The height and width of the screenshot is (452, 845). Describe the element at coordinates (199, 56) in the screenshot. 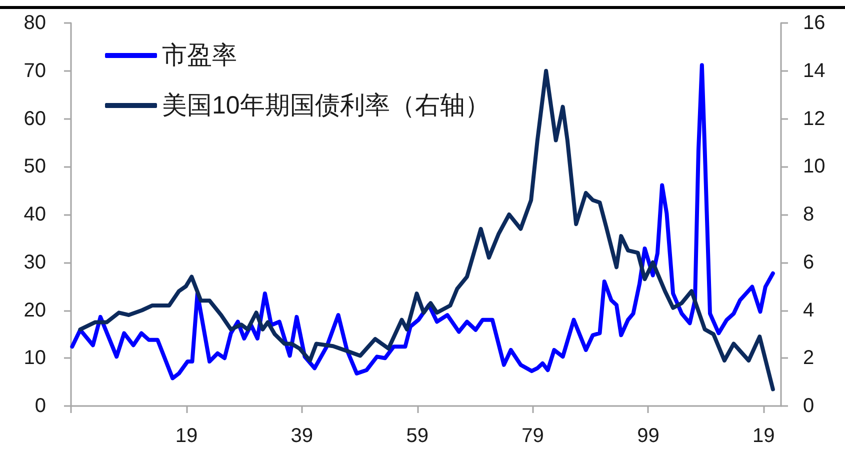

I see `legend-label: 市盈率` at that location.